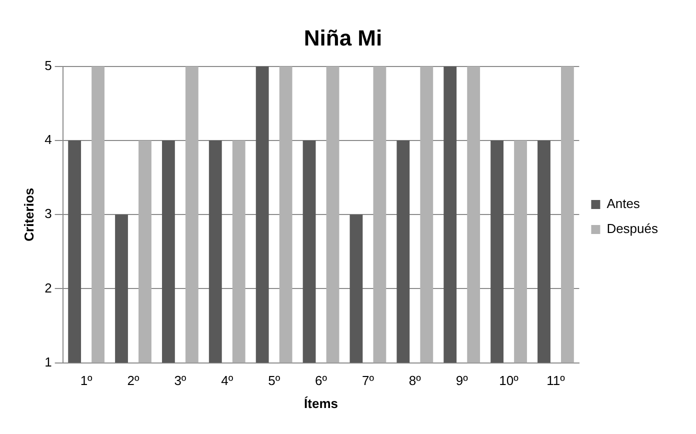  I want to click on x-tick-label: 1º, so click(86, 380).